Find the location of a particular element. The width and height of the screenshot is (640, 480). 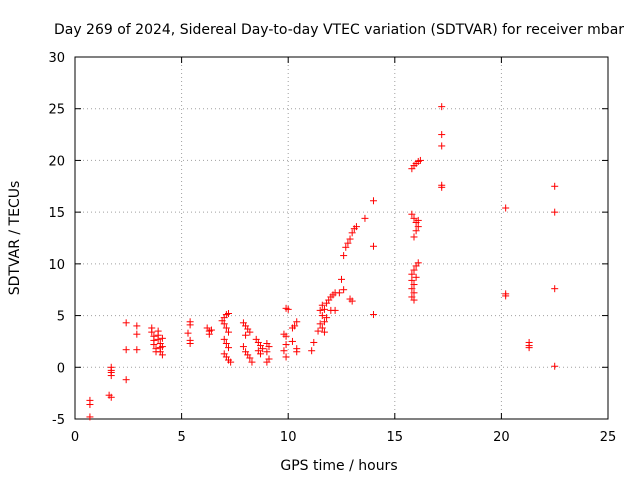

x-tick-label: 10 is located at coordinates (288, 437).